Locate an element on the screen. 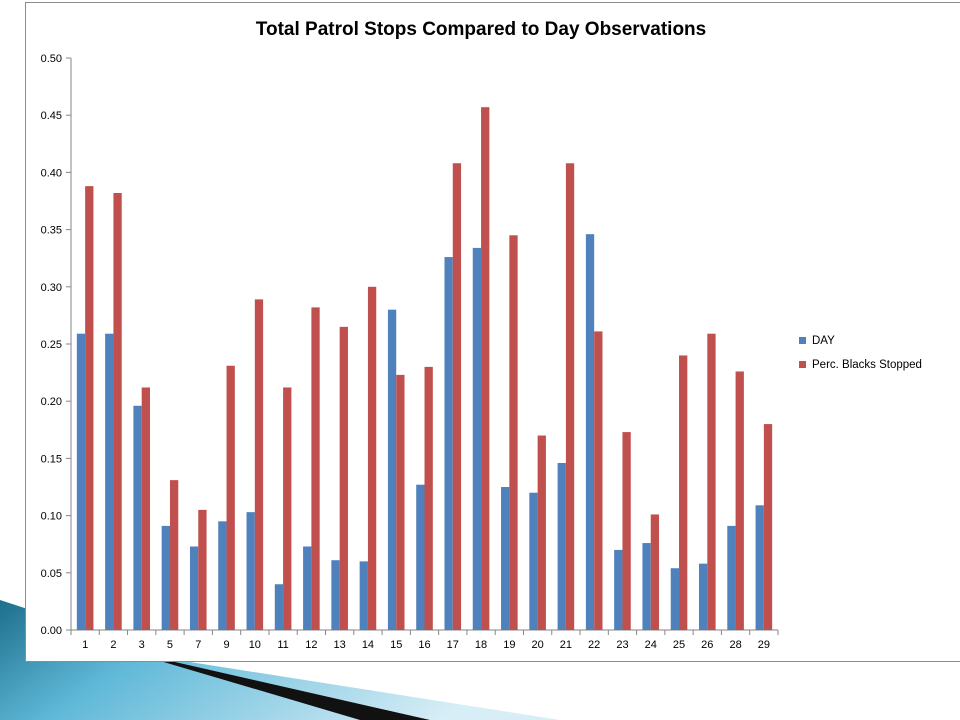  x-tick-label: 25 is located at coordinates (679, 645).